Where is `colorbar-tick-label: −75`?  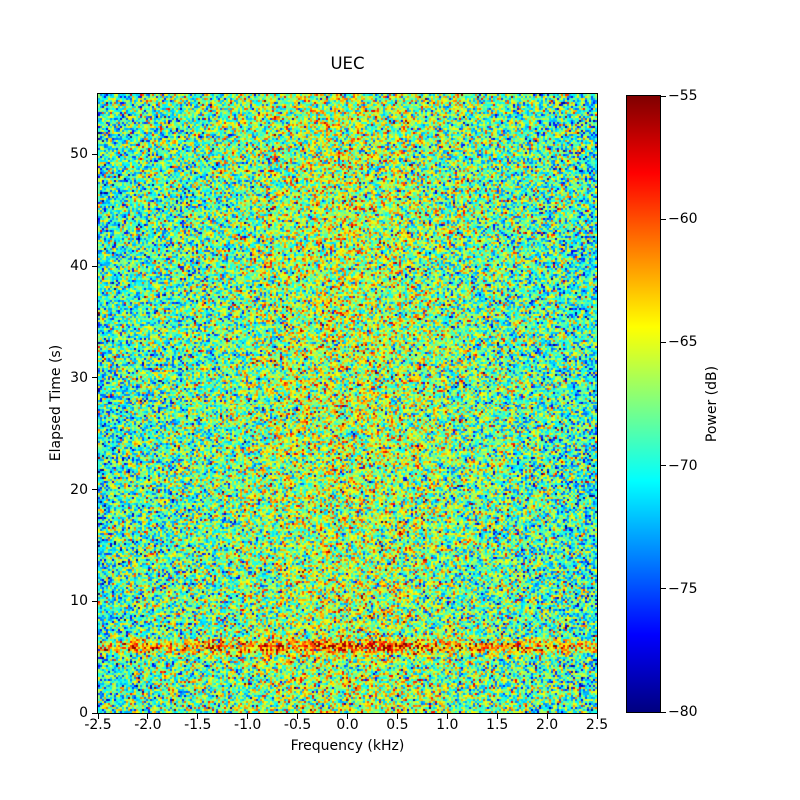
colorbar-tick-label: −75 is located at coordinates (683, 588).